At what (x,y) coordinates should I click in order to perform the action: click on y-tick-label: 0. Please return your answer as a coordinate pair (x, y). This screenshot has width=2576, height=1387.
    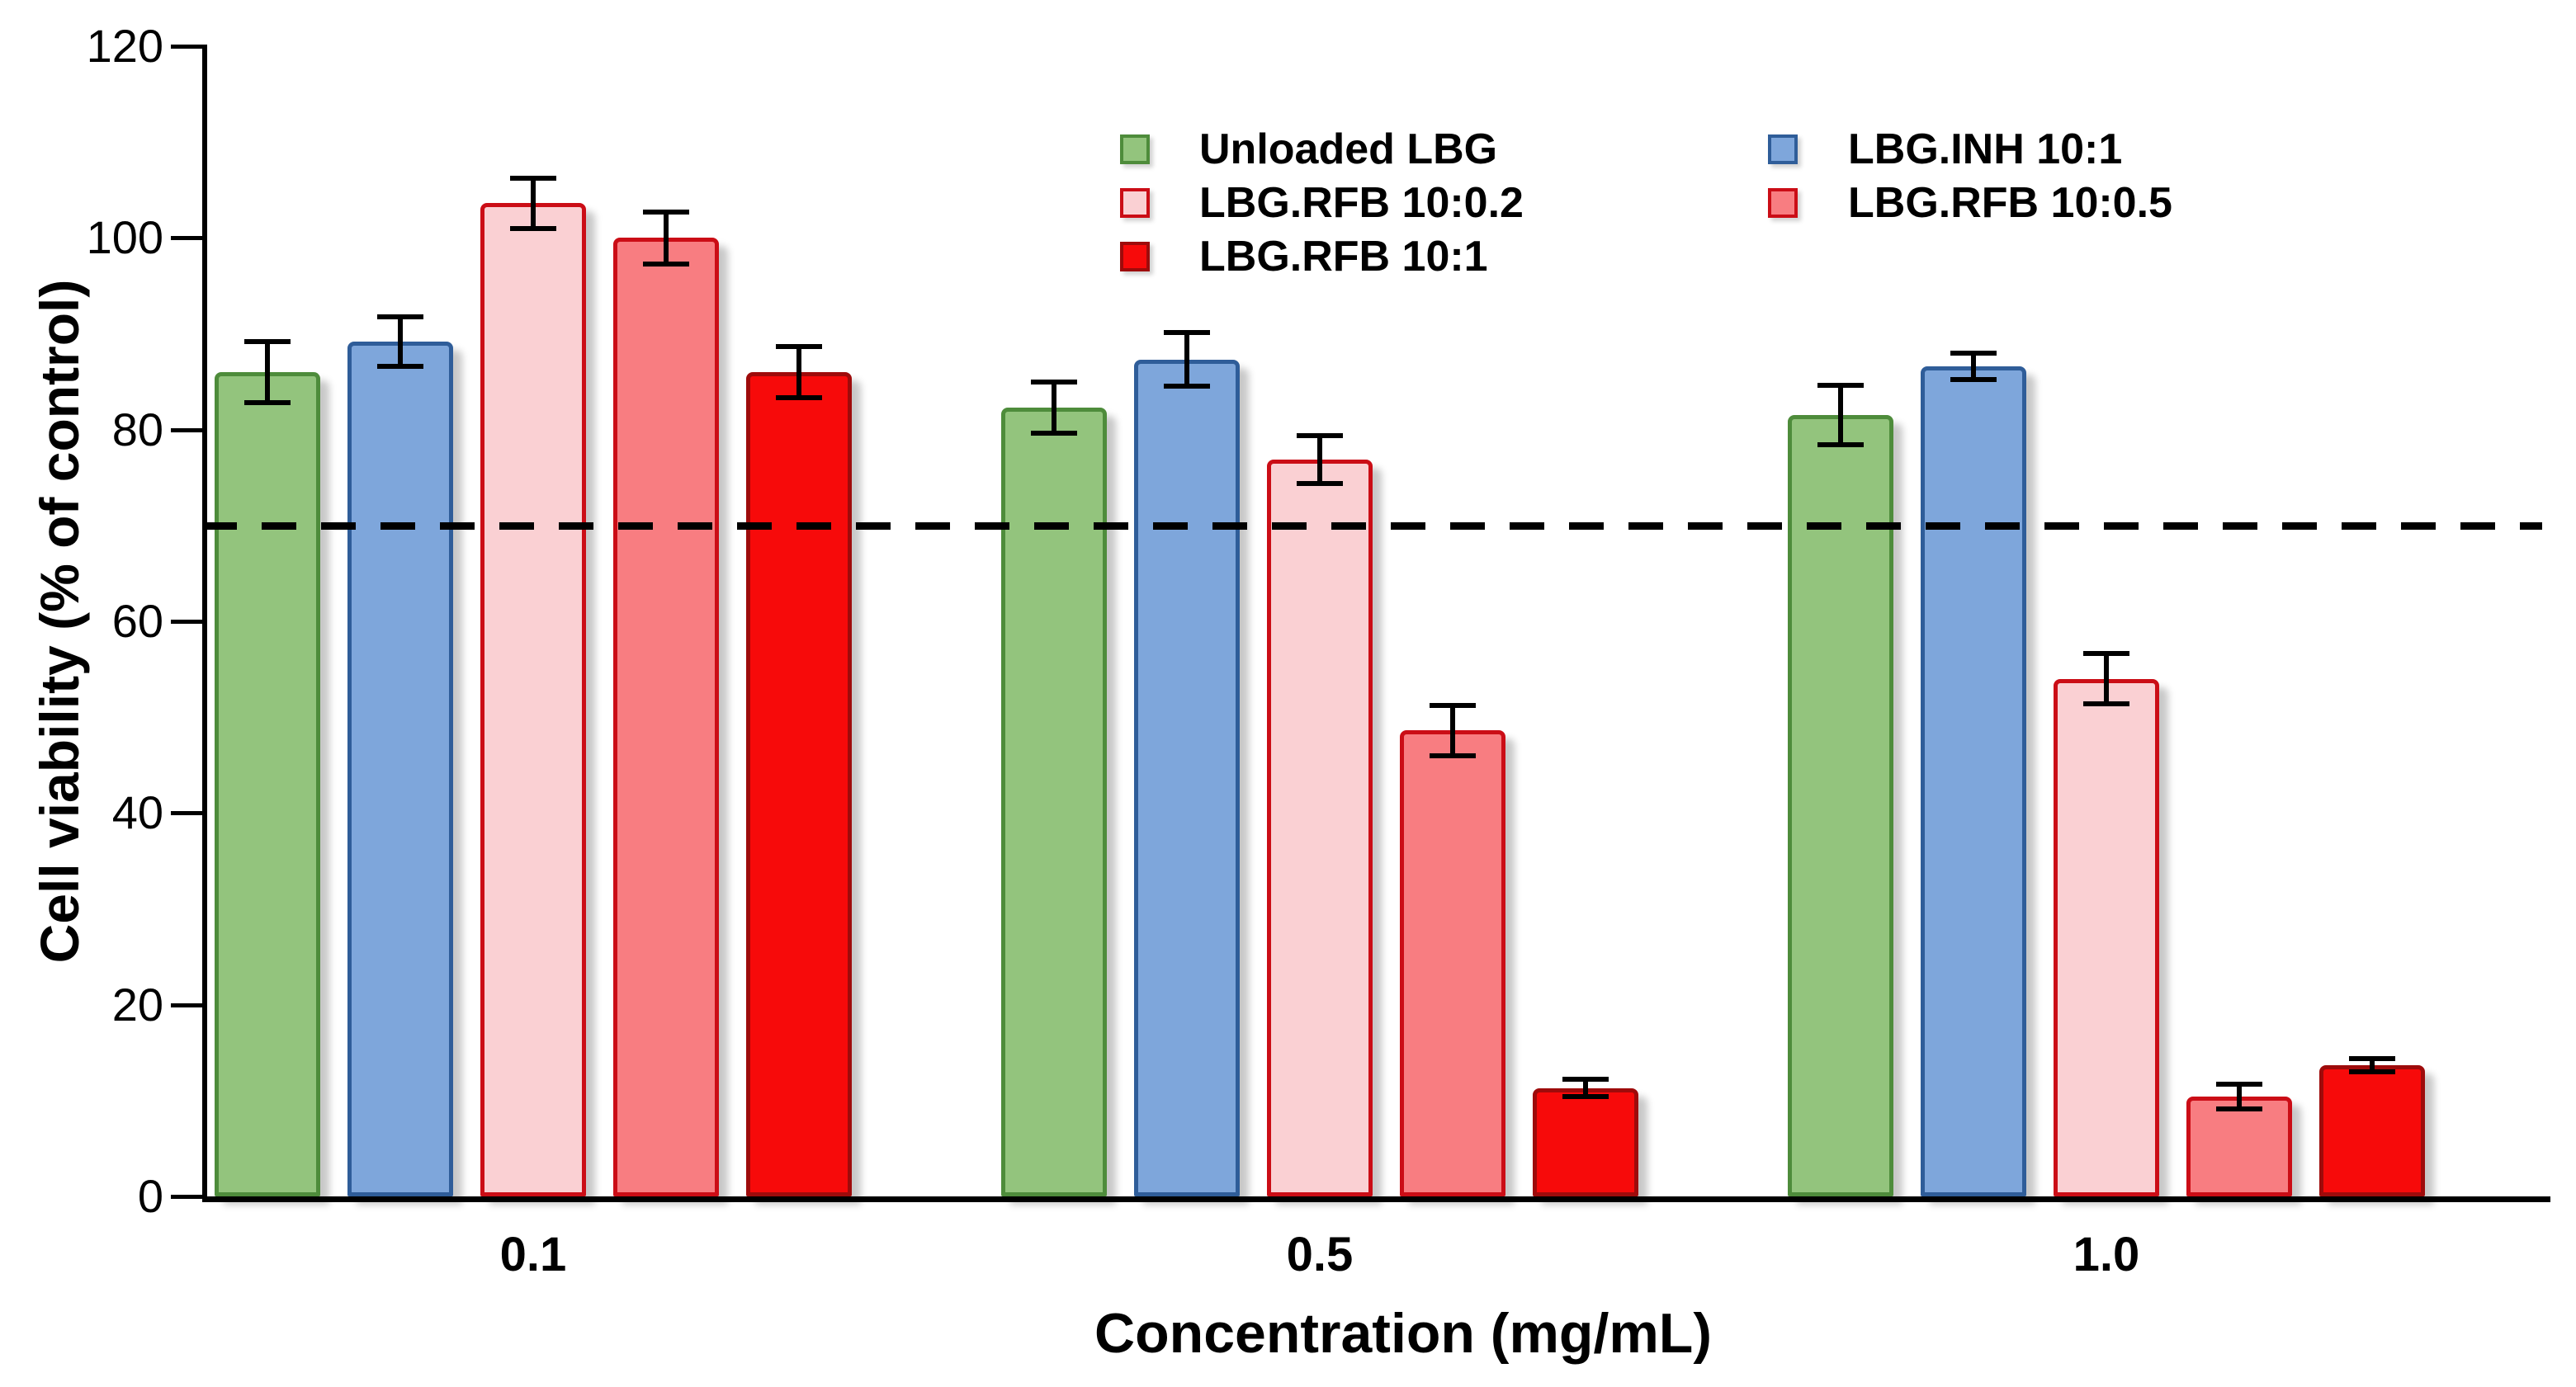
    Looking at the image, I should click on (150, 1196).